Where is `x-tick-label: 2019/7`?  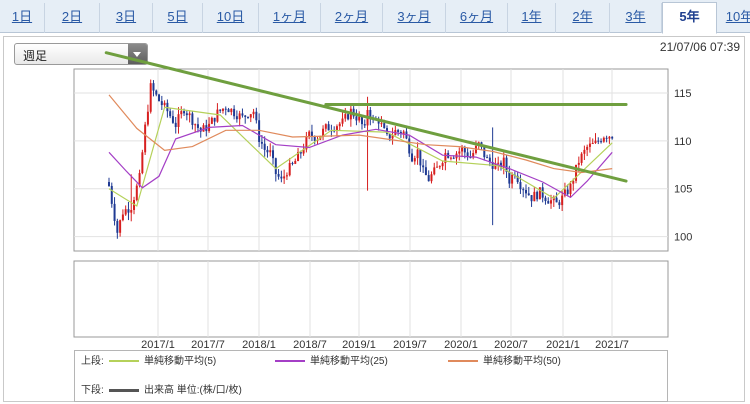 x-tick-label: 2019/7 is located at coordinates (410, 345).